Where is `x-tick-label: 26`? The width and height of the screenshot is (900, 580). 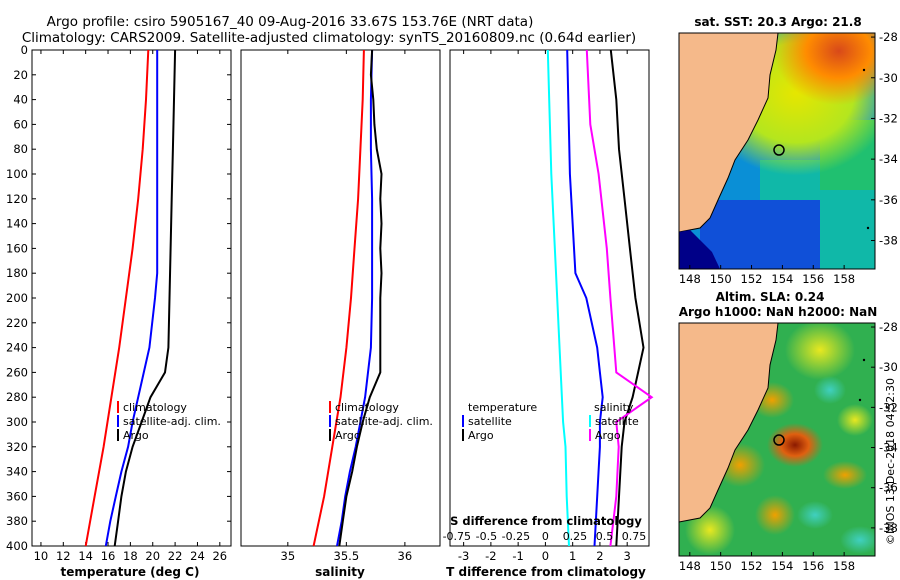 x-tick-label: 26 is located at coordinates (219, 556).